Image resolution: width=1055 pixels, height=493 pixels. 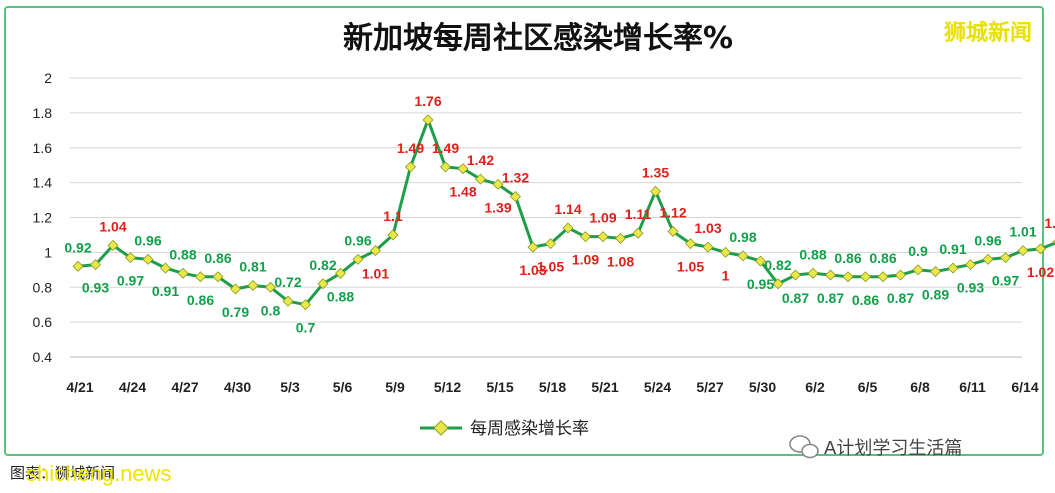 I want to click on data-label: 1.76, so click(x=427, y=101).